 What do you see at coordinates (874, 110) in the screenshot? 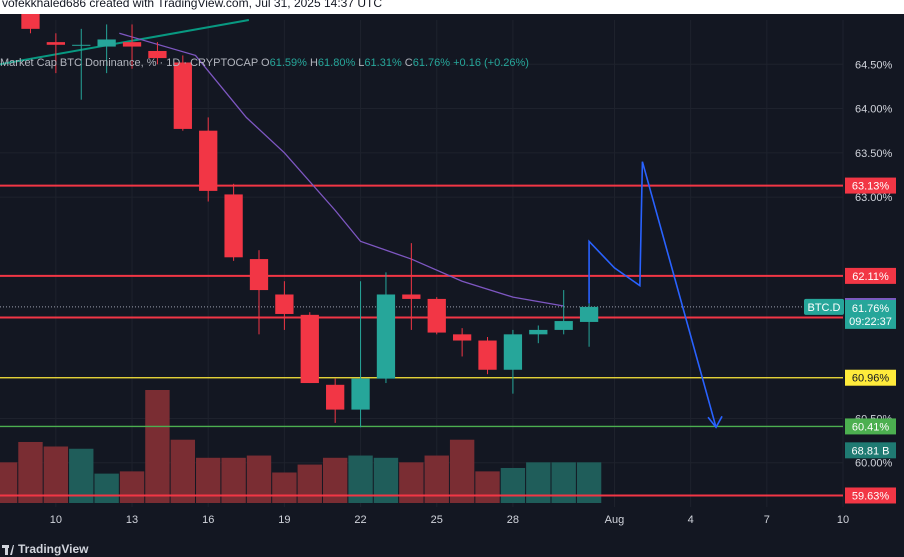
I see `y-tick-label-4: 64.00%` at bounding box center [874, 110].